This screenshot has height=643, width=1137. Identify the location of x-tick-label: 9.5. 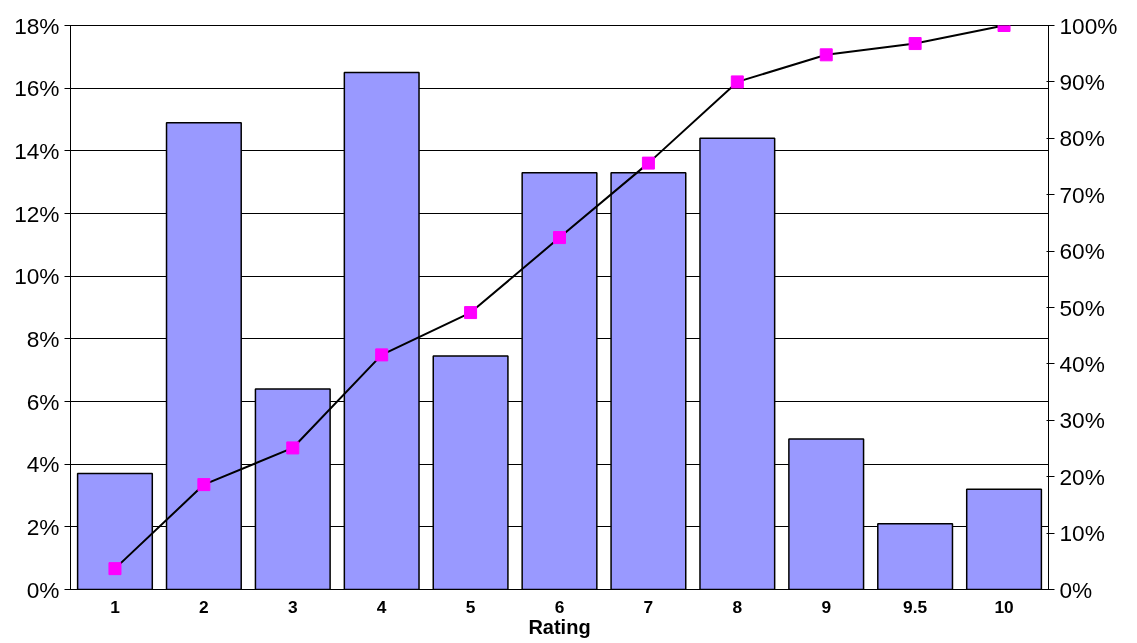
(915, 606).